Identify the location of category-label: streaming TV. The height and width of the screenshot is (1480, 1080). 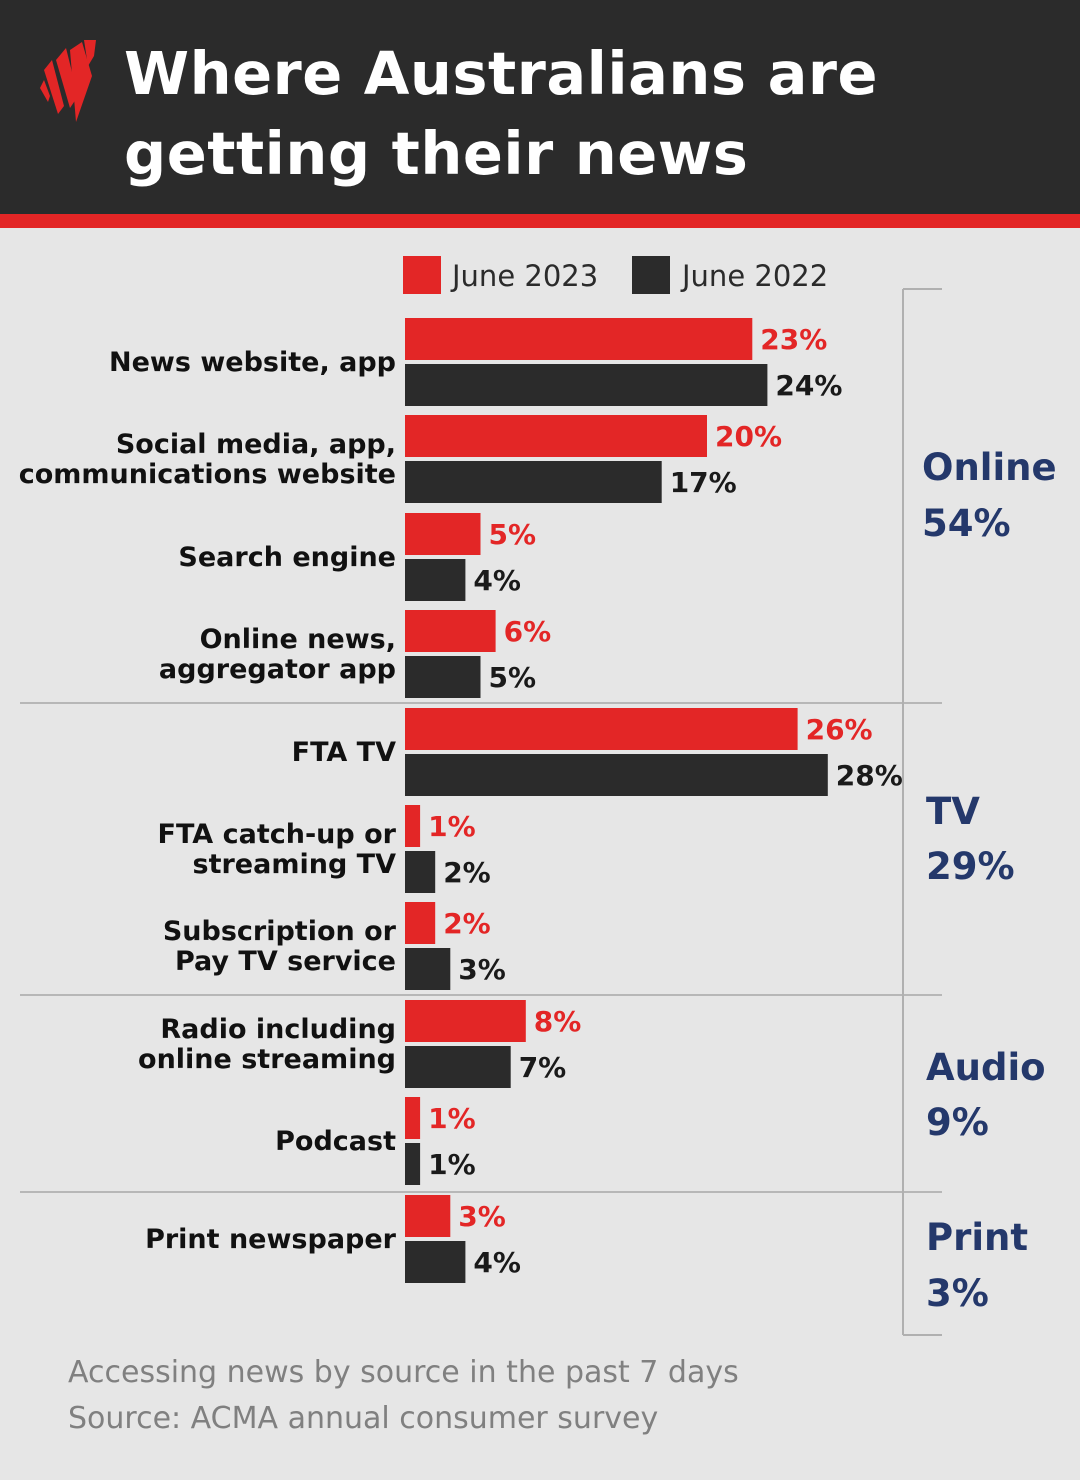
(295, 864).